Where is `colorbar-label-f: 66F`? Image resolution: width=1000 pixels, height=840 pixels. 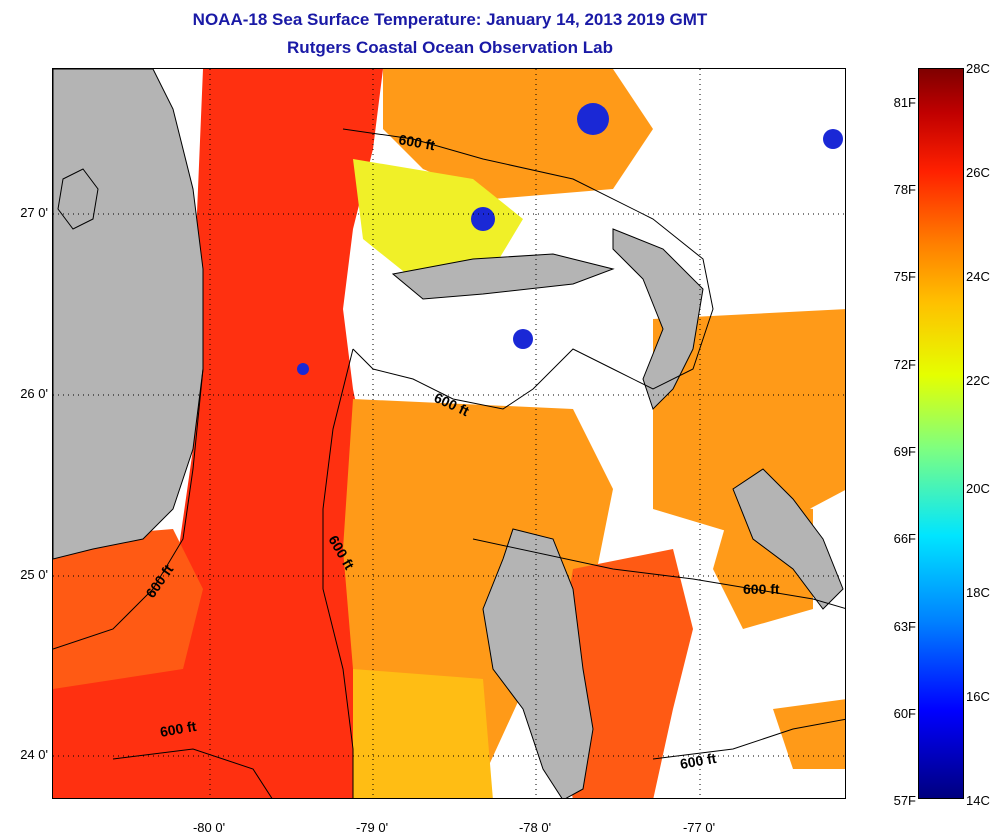 colorbar-label-f: 66F is located at coordinates (904, 538).